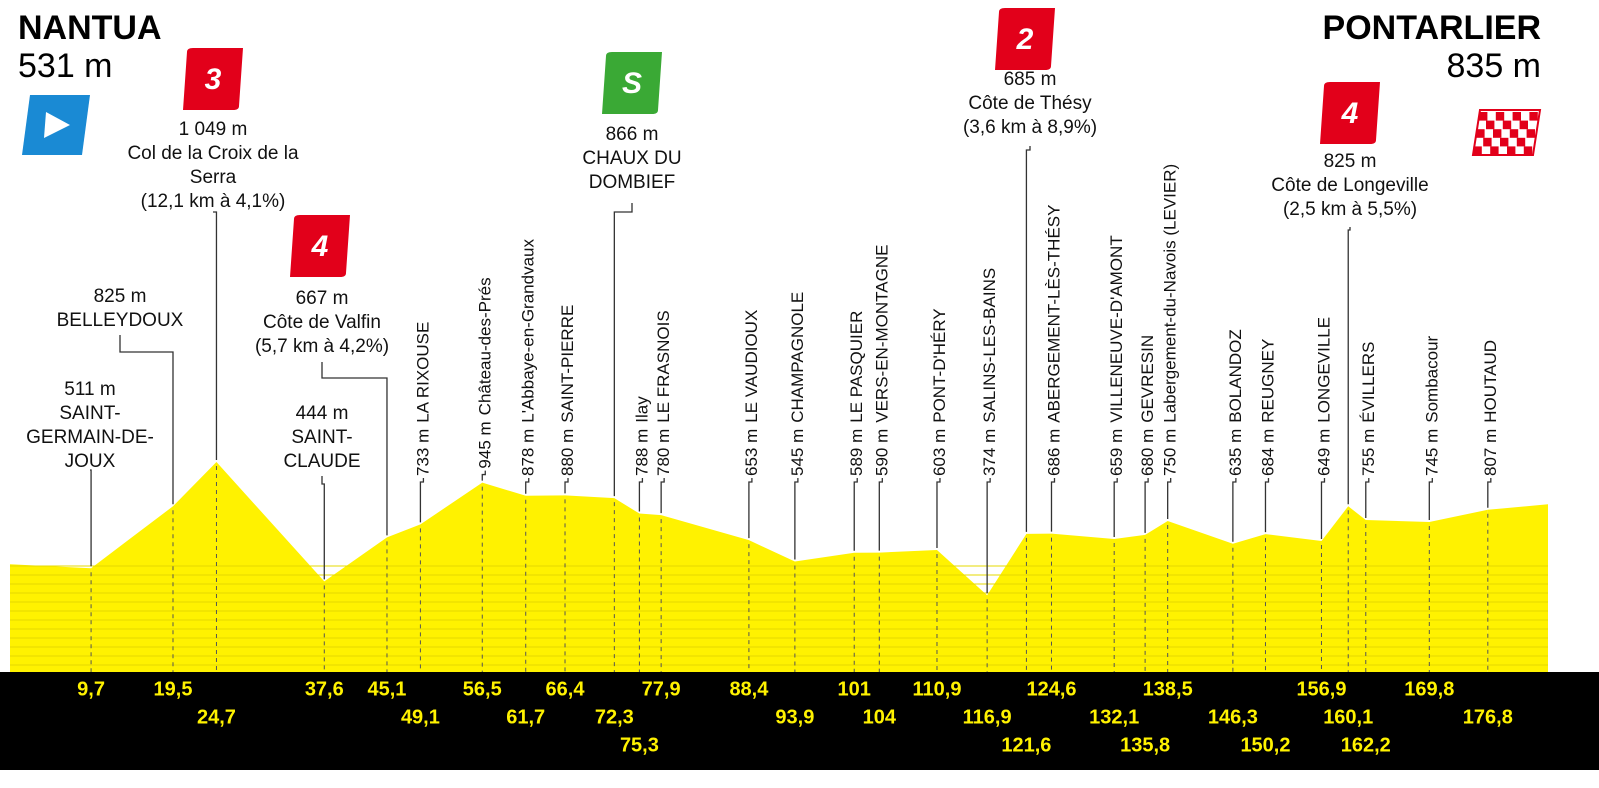  I want to click on km-label: 37,6, so click(324, 689).